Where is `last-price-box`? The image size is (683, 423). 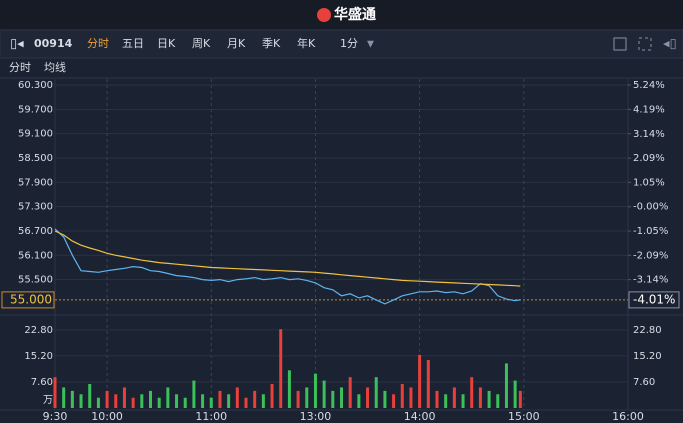
last-price-box is located at coordinates (28, 300).